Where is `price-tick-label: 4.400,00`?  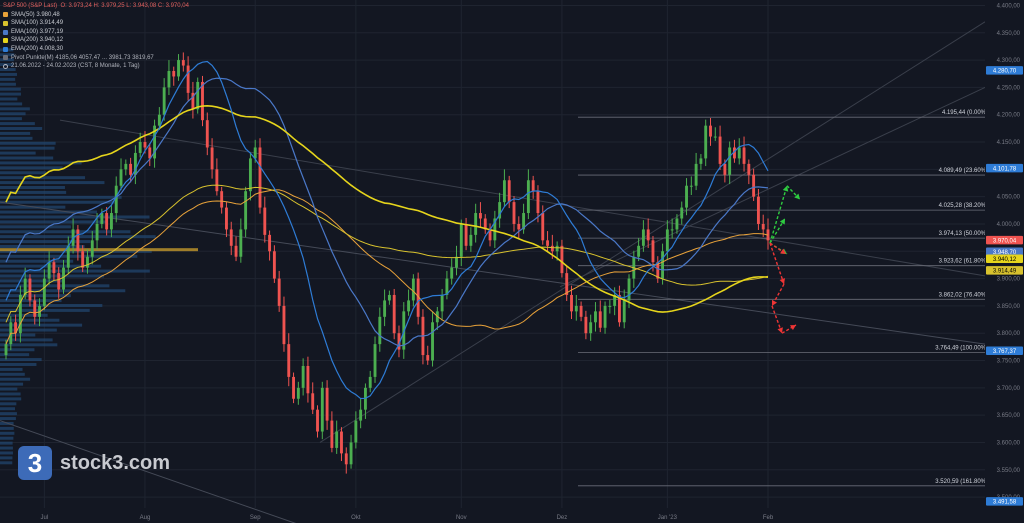 price-tick-label: 4.400,00 is located at coordinates (1009, 6).